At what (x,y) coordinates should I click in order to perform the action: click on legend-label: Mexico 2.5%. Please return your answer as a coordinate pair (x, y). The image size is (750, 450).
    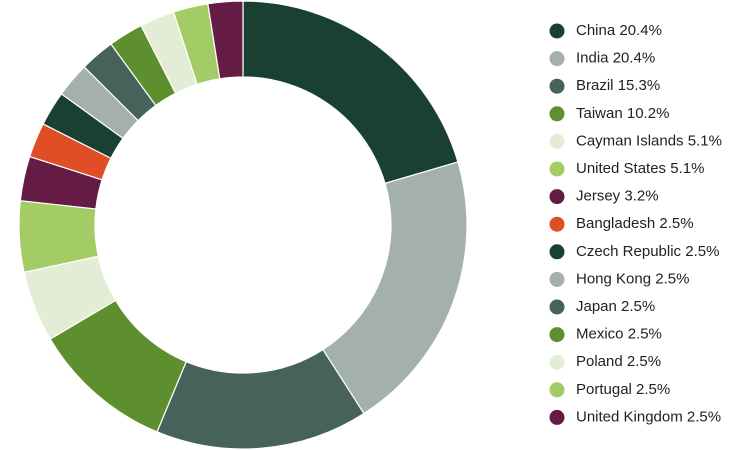
    Looking at the image, I should click on (619, 334).